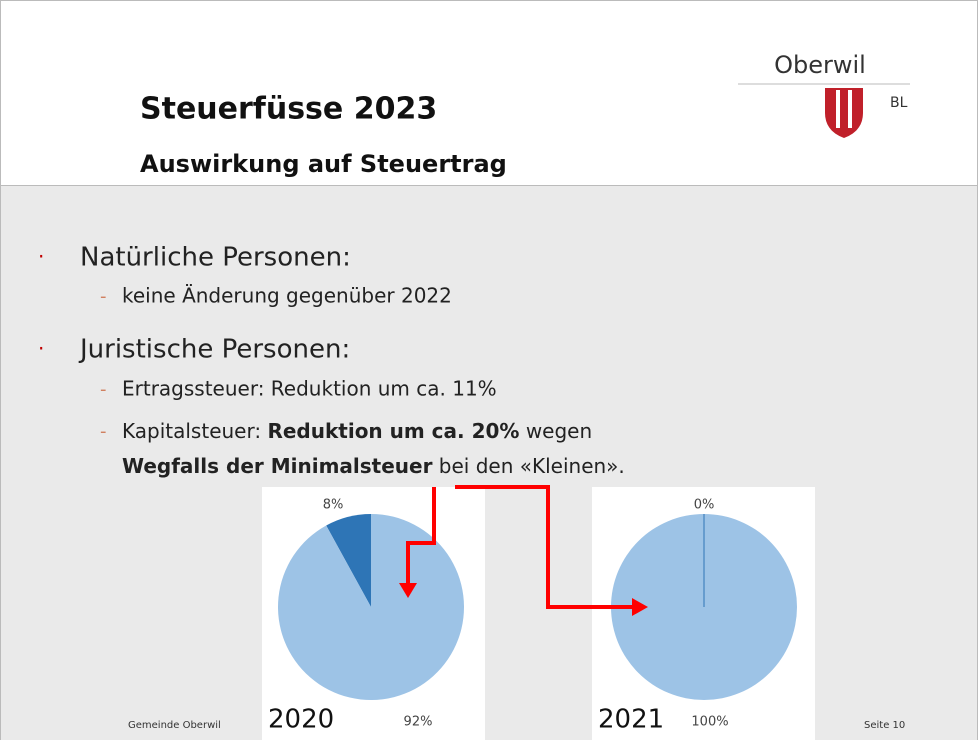 The height and width of the screenshot is (740, 978). Describe the element at coordinates (287, 296) in the screenshot. I see `sub-bullet: keine Änderung gegenüber 2022` at that location.